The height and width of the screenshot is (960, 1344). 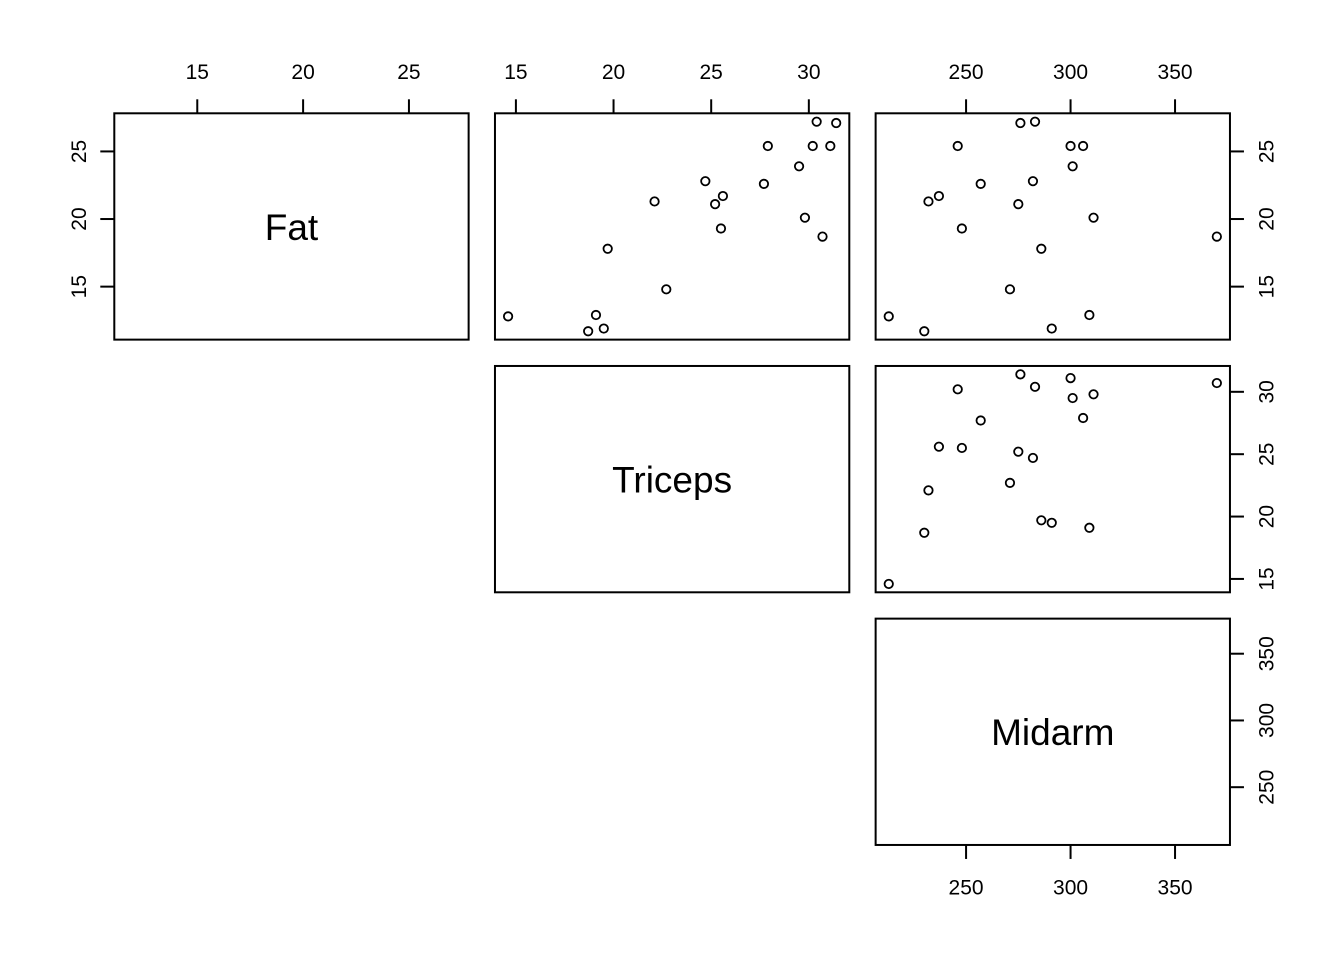 I want to click on var-label-triceps: Triceps, so click(x=672, y=479).